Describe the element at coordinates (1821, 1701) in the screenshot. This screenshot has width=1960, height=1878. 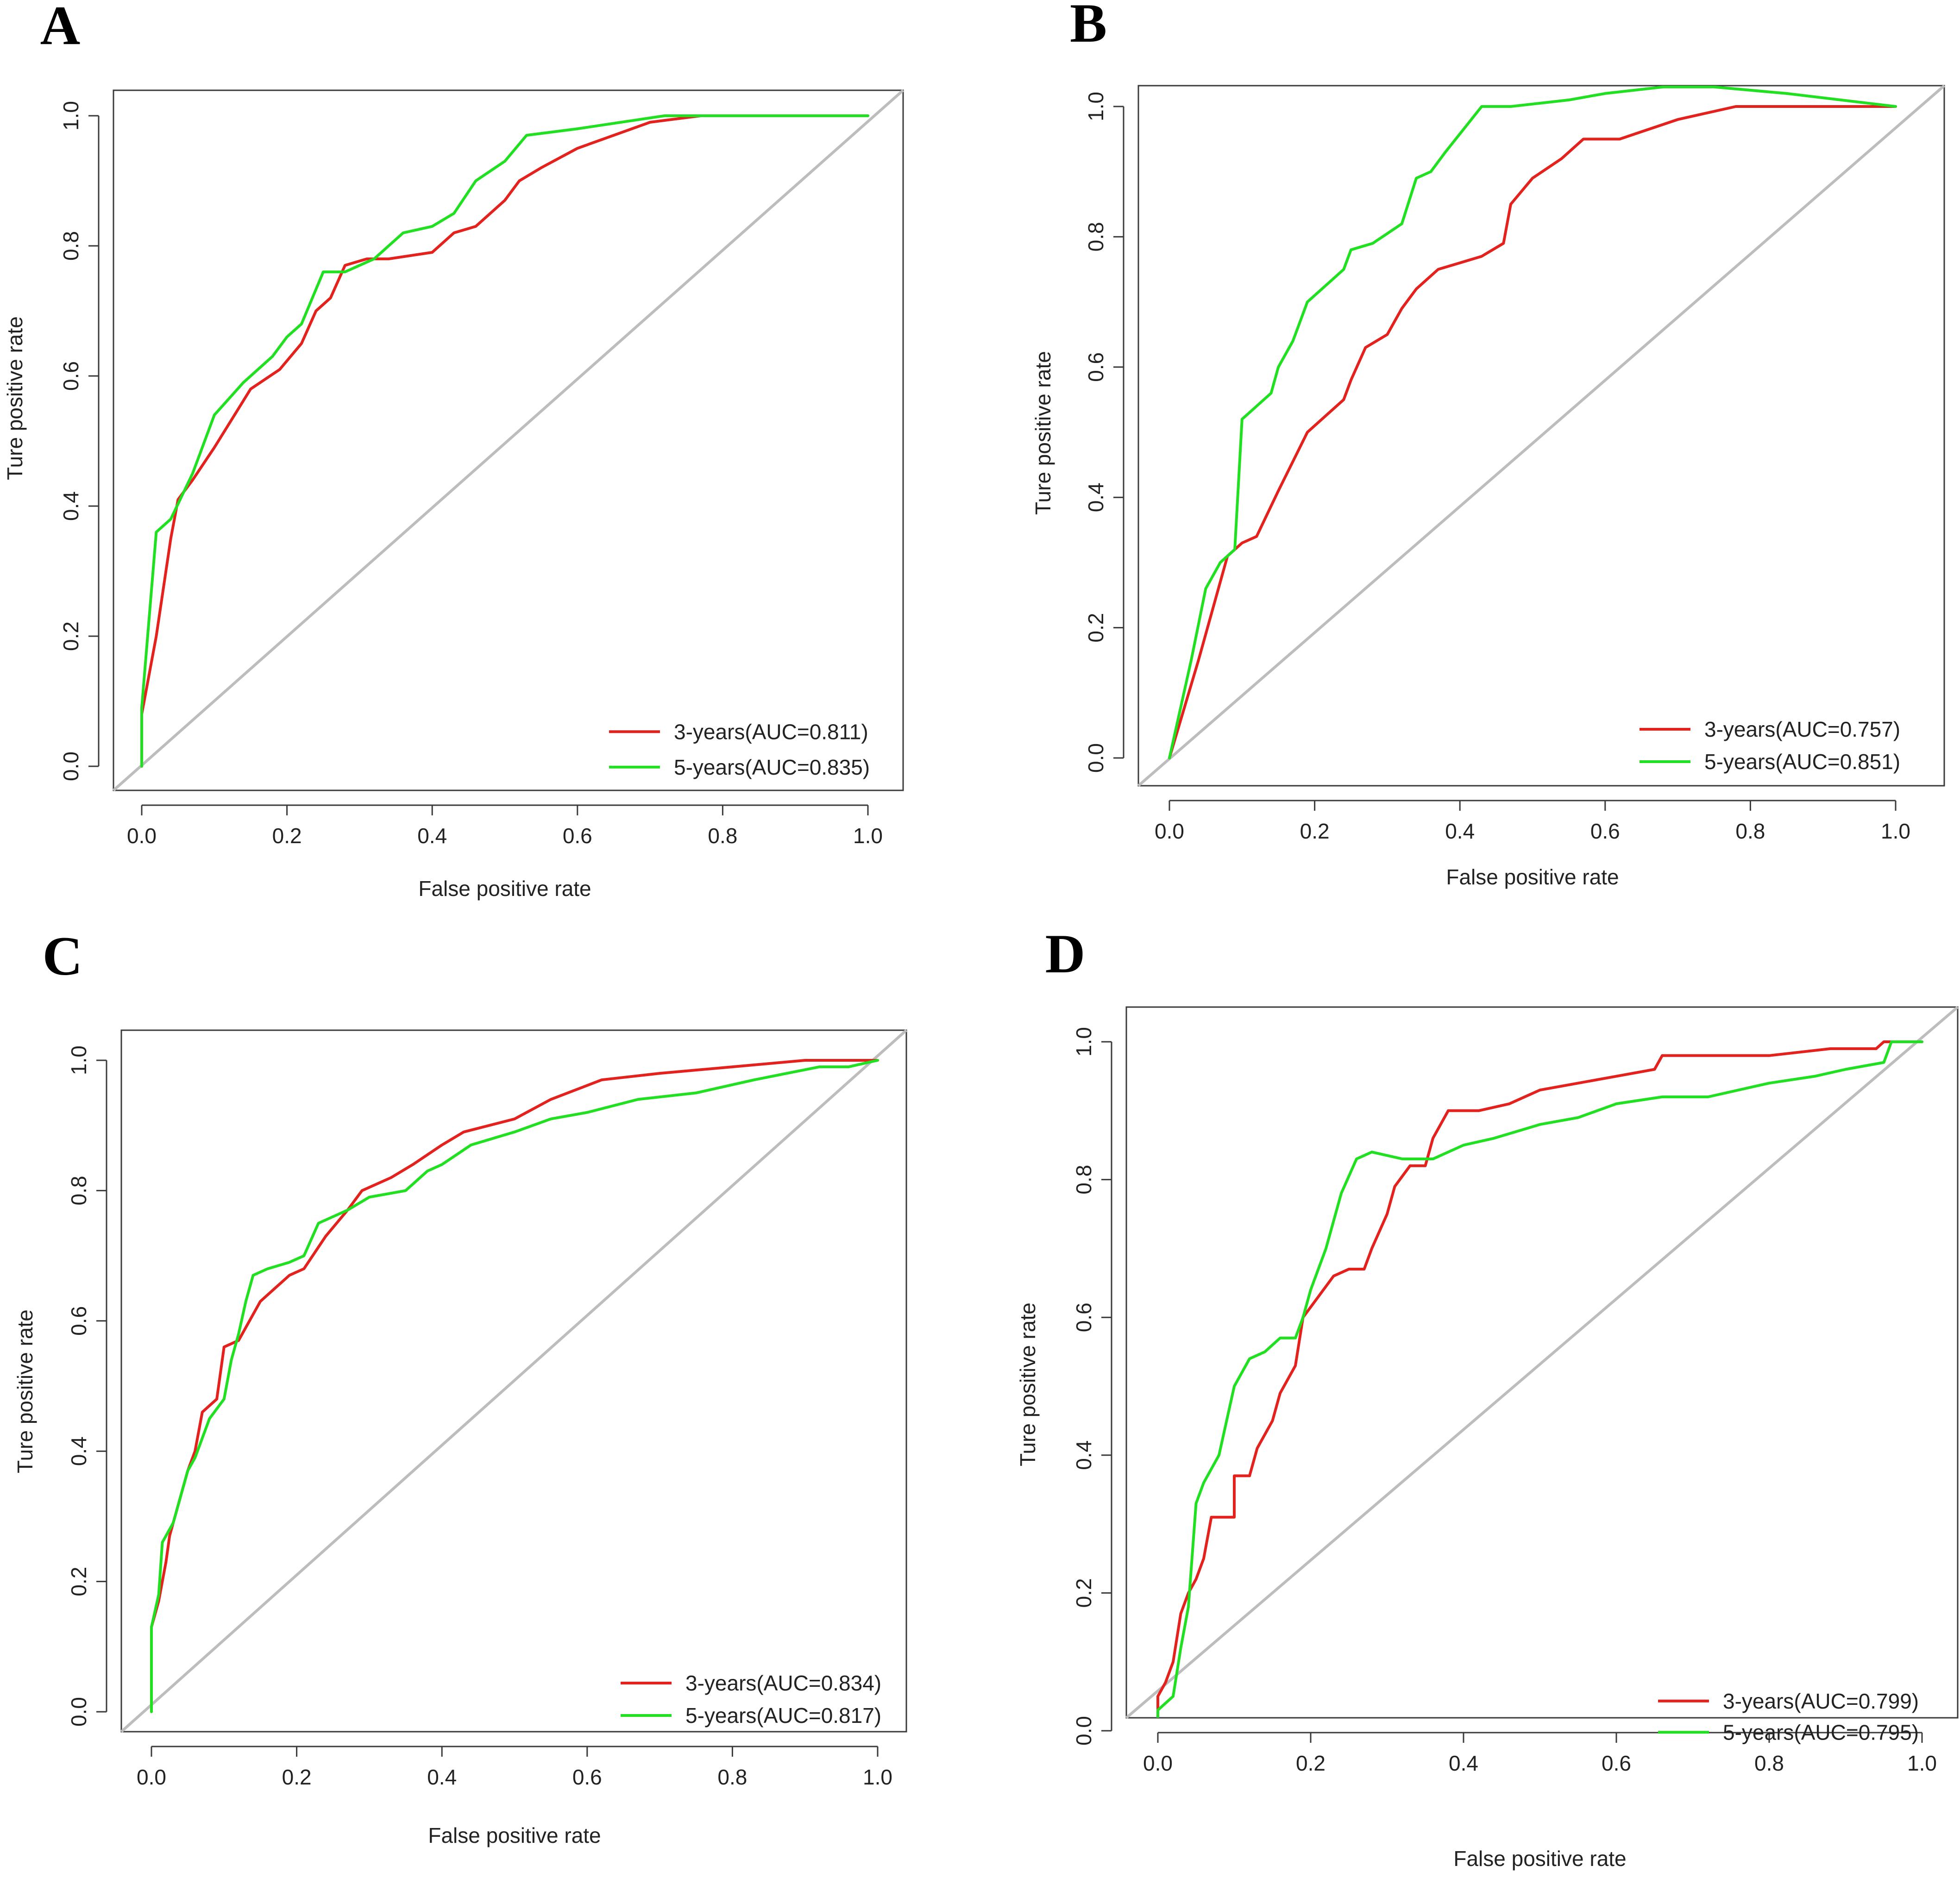
I see `legend-entry: 3-years(AUC=0.799)` at that location.